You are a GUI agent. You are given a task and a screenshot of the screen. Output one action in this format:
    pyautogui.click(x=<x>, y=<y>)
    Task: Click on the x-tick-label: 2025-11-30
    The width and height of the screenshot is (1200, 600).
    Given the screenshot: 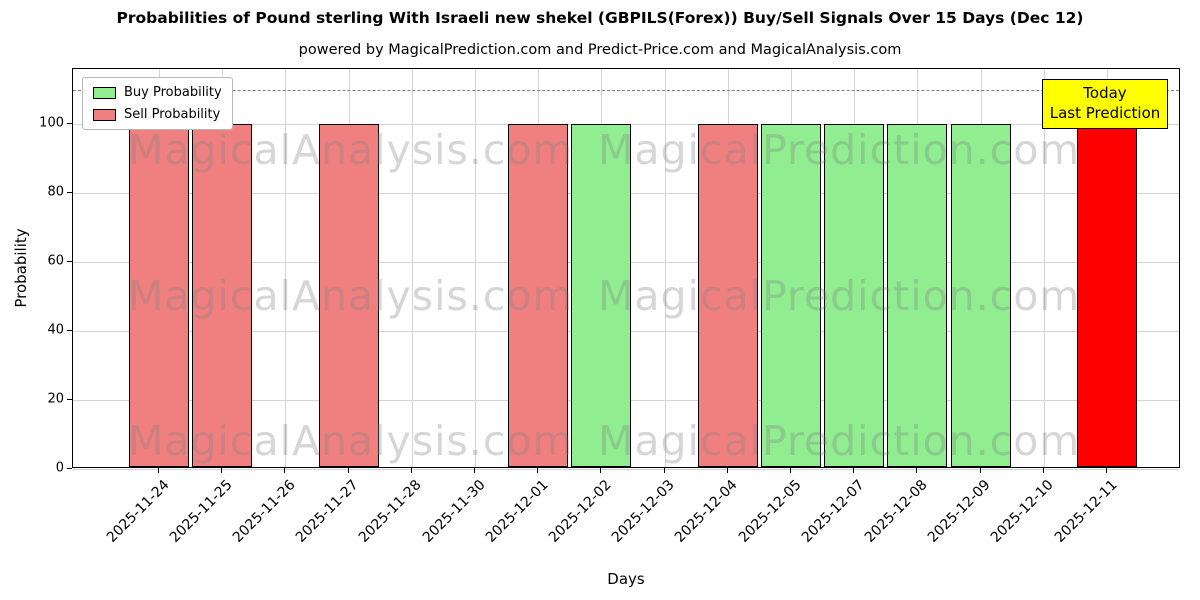 What is the action you would take?
    pyautogui.click(x=454, y=511)
    